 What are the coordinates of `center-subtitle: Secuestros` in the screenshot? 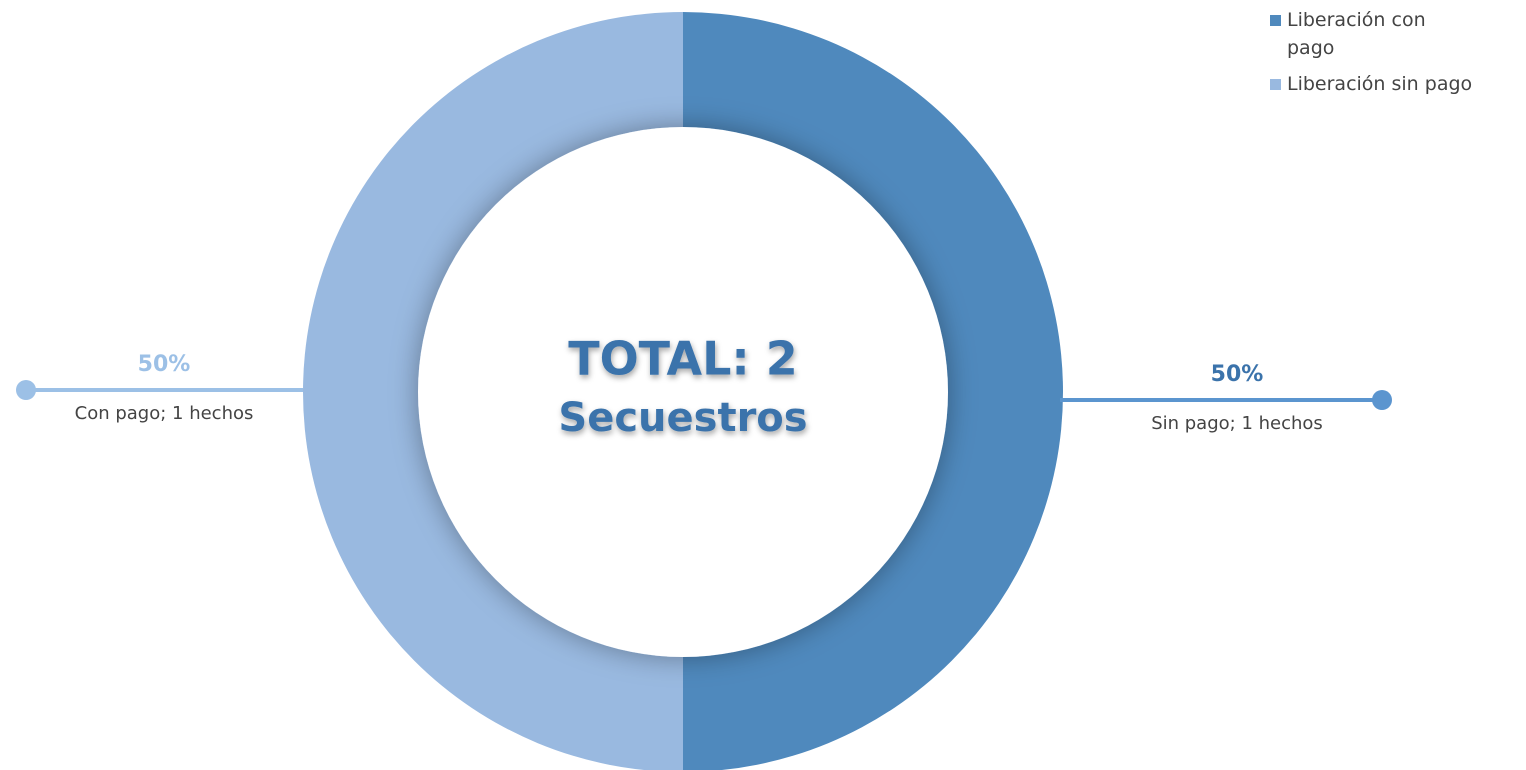 It's located at (682, 418).